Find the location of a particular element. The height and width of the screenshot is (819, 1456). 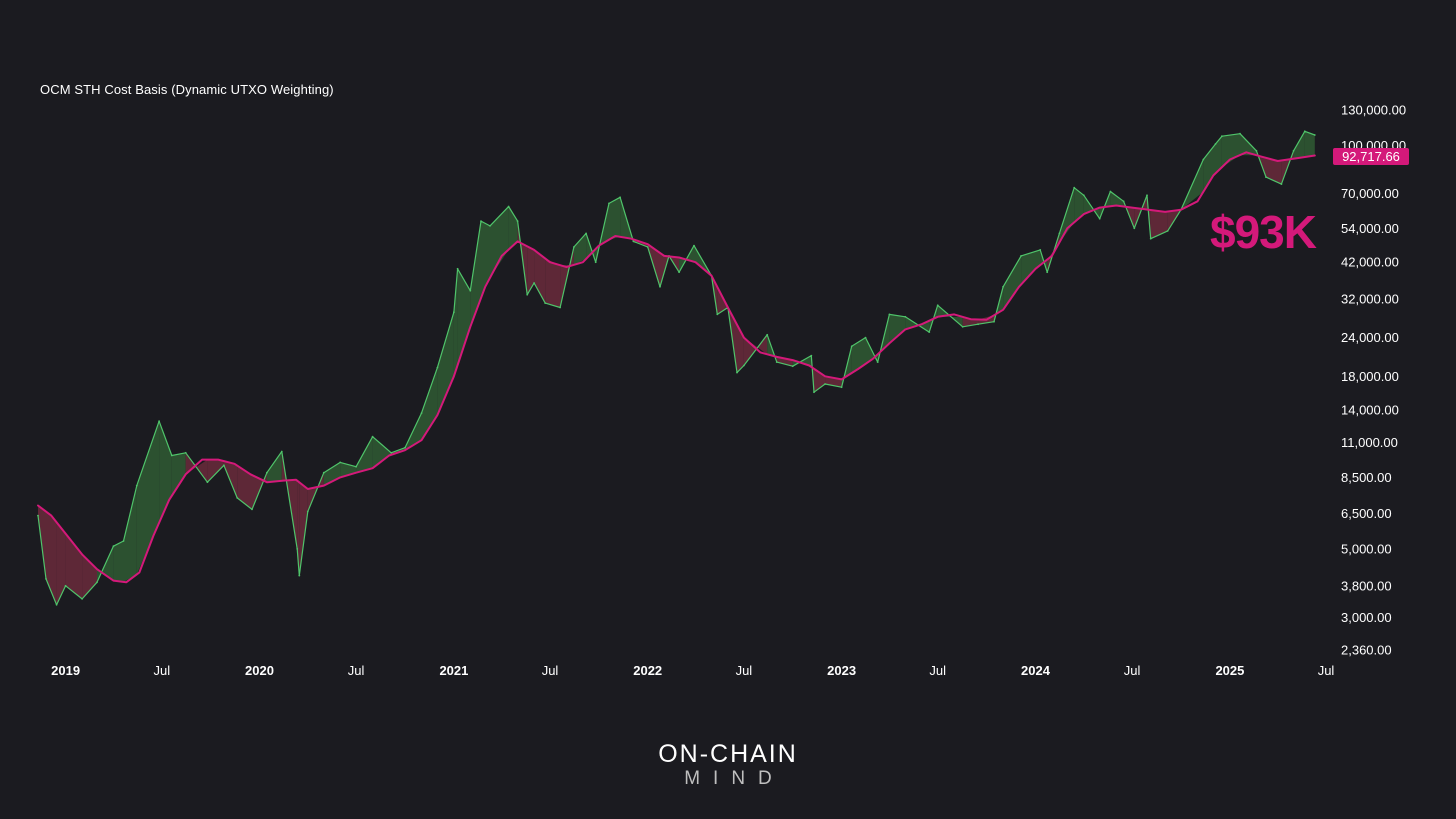

x-tick-label: 2022 is located at coordinates (647, 670).